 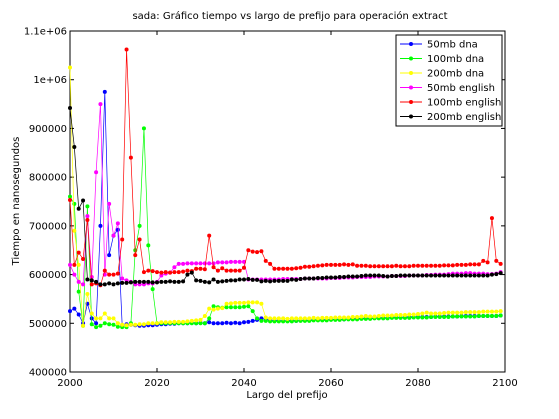 What do you see at coordinates (411, 116) in the screenshot?
I see `legend-marker` at bounding box center [411, 116].